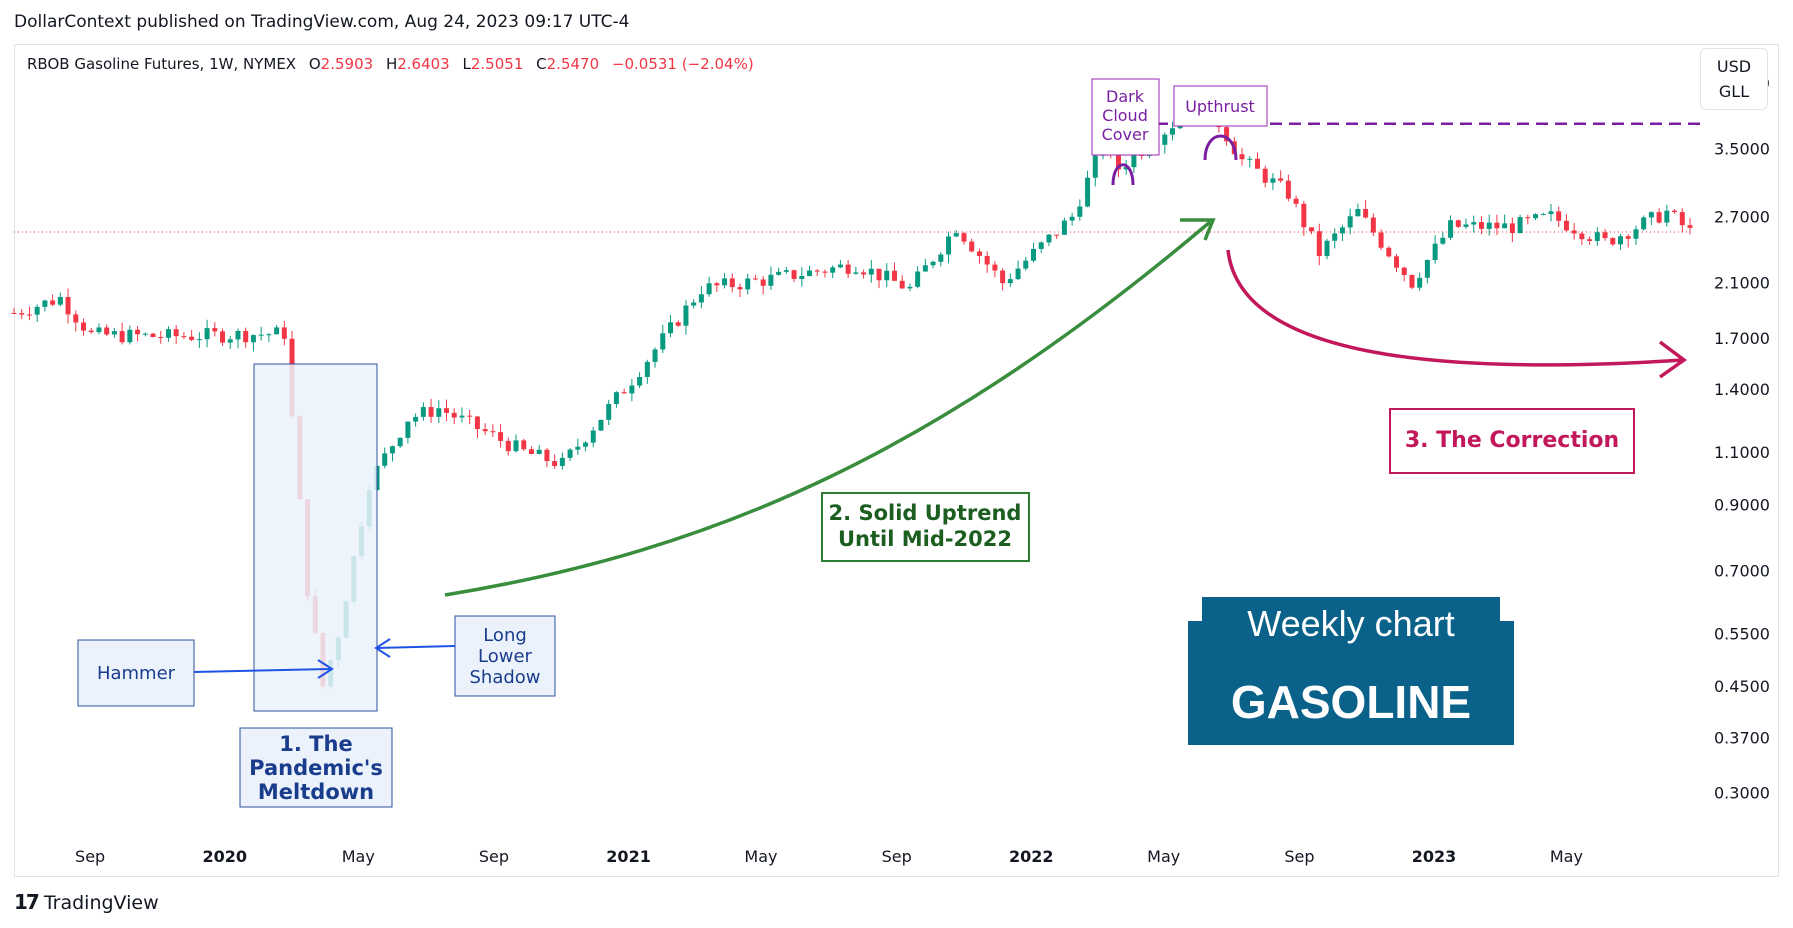 Image resolution: width=1793 pixels, height=928 pixels. Describe the element at coordinates (314, 64) in the screenshot. I see `legend-open-label: O` at that location.